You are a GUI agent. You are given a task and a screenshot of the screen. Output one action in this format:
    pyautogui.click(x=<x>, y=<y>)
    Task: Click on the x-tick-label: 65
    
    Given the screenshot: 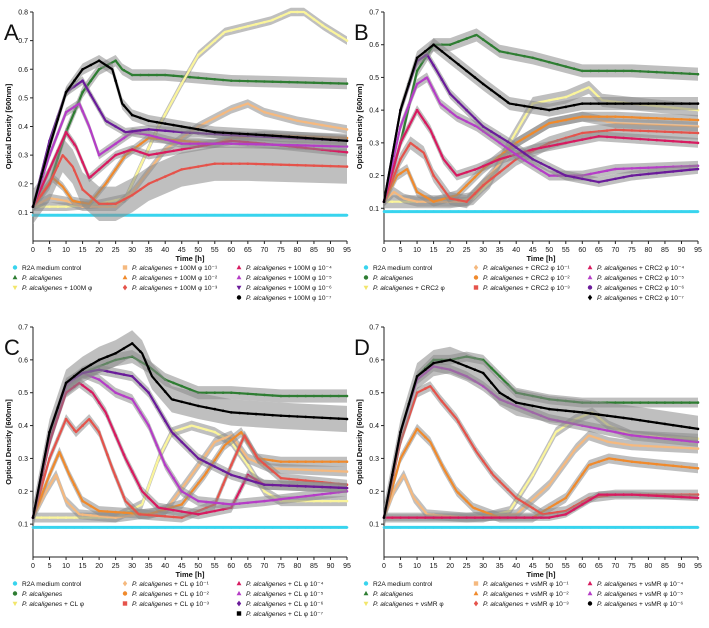 What is the action you would take?
    pyautogui.click(x=599, y=566)
    